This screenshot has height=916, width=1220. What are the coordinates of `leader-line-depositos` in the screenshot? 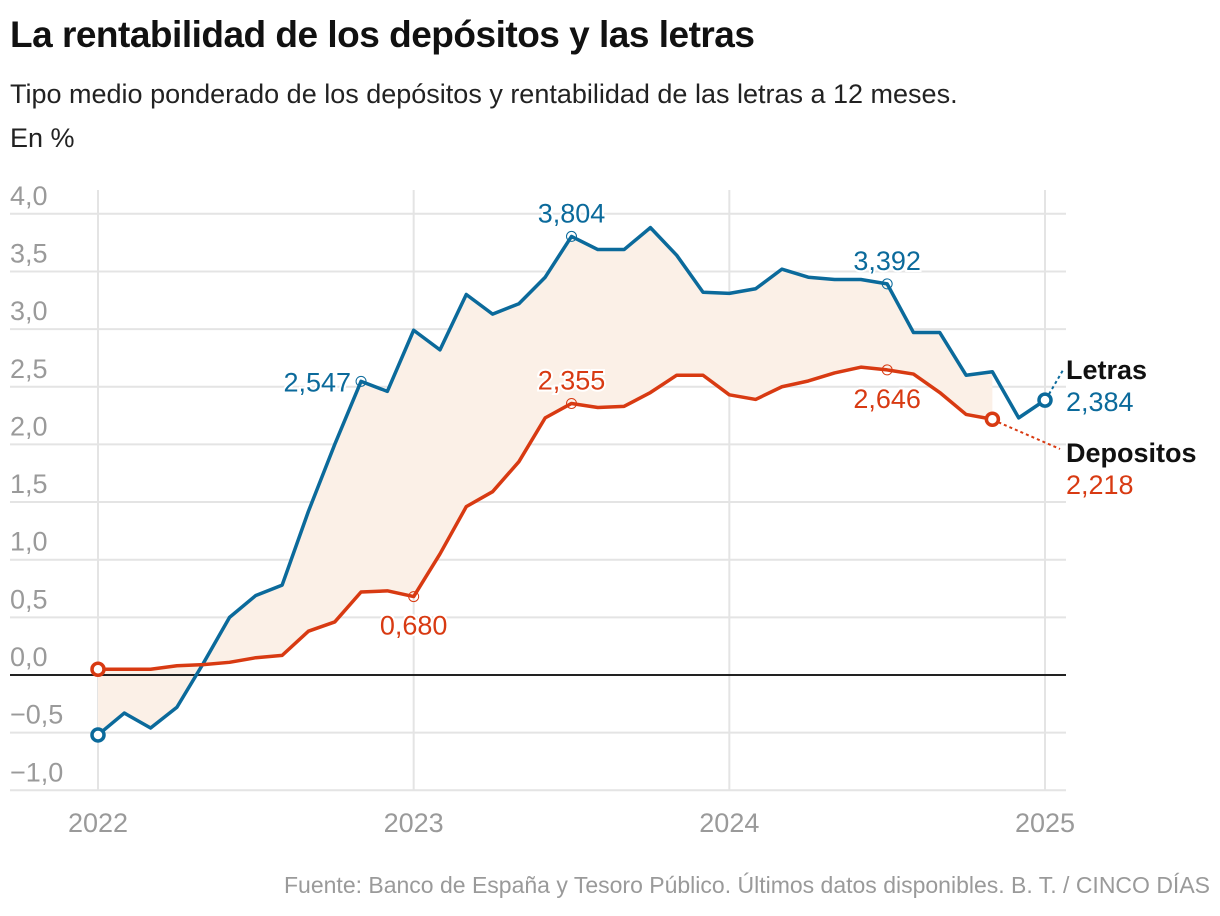 It's located at (1029, 435).